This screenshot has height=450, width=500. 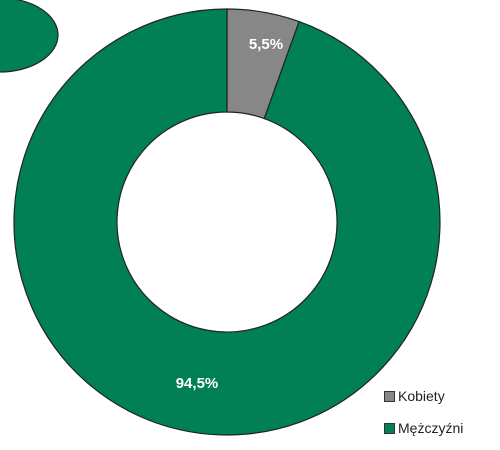 What do you see at coordinates (266, 44) in the screenshot?
I see `data-label-0: 5,5%` at bounding box center [266, 44].